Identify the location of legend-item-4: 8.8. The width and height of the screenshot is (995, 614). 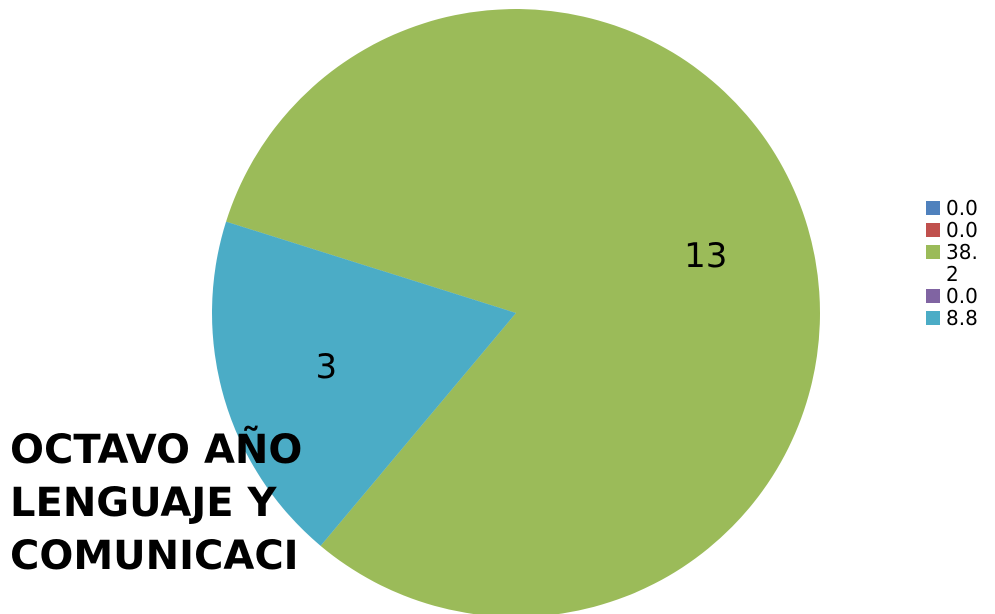
(959, 318).